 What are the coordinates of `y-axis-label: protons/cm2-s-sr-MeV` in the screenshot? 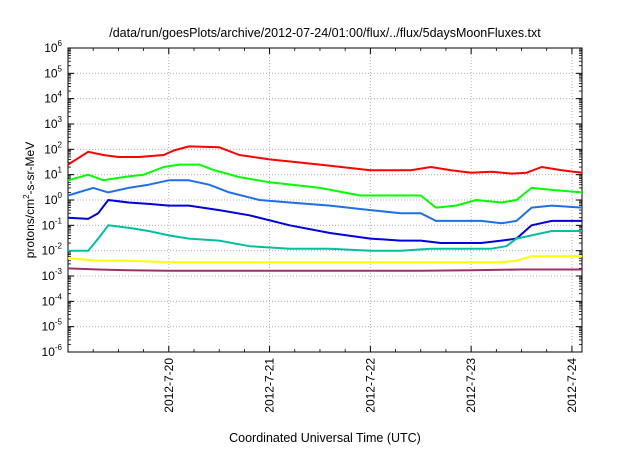 It's located at (29, 200).